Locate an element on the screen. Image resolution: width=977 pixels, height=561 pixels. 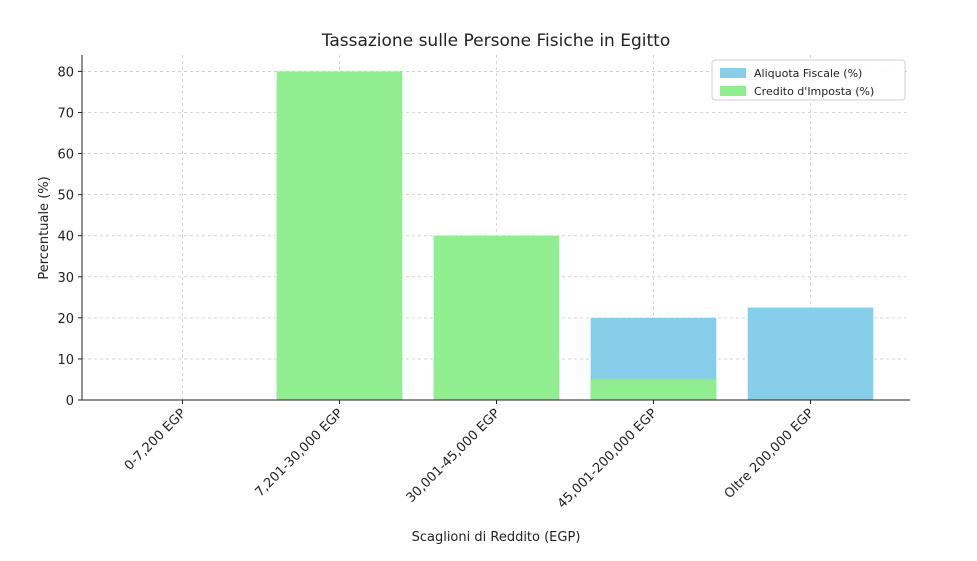
x-tick-label: 0-7,200 EGP is located at coordinates (156, 440).